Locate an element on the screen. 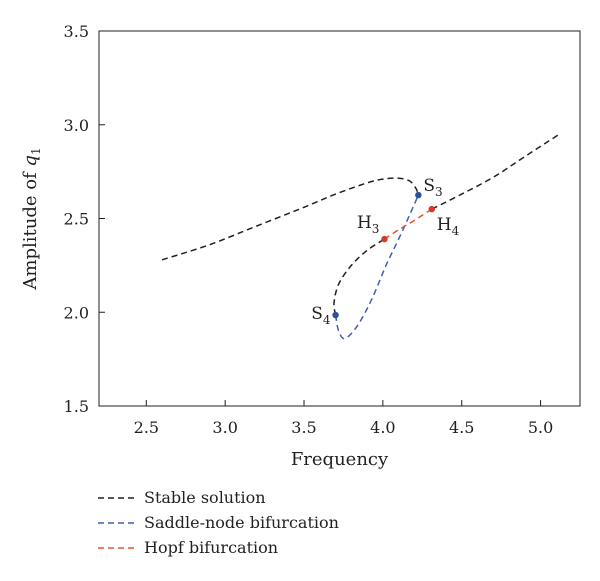 This screenshot has width=600, height=581. legend-label-stable-solution: Stable solution is located at coordinates (205, 497).